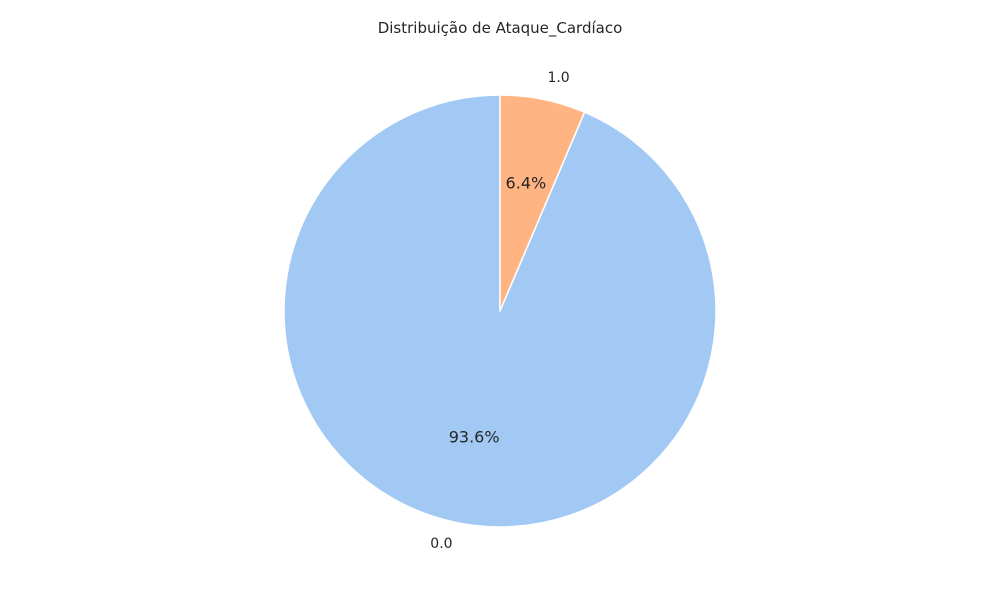  Describe the element at coordinates (526, 183) in the screenshot. I see `slice-percent-1-0: 6.4%` at that location.